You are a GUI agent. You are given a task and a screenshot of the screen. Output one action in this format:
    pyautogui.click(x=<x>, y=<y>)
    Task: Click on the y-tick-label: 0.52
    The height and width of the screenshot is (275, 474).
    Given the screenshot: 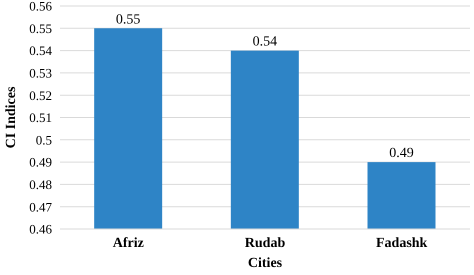 What is the action you would take?
    pyautogui.click(x=40, y=95)
    